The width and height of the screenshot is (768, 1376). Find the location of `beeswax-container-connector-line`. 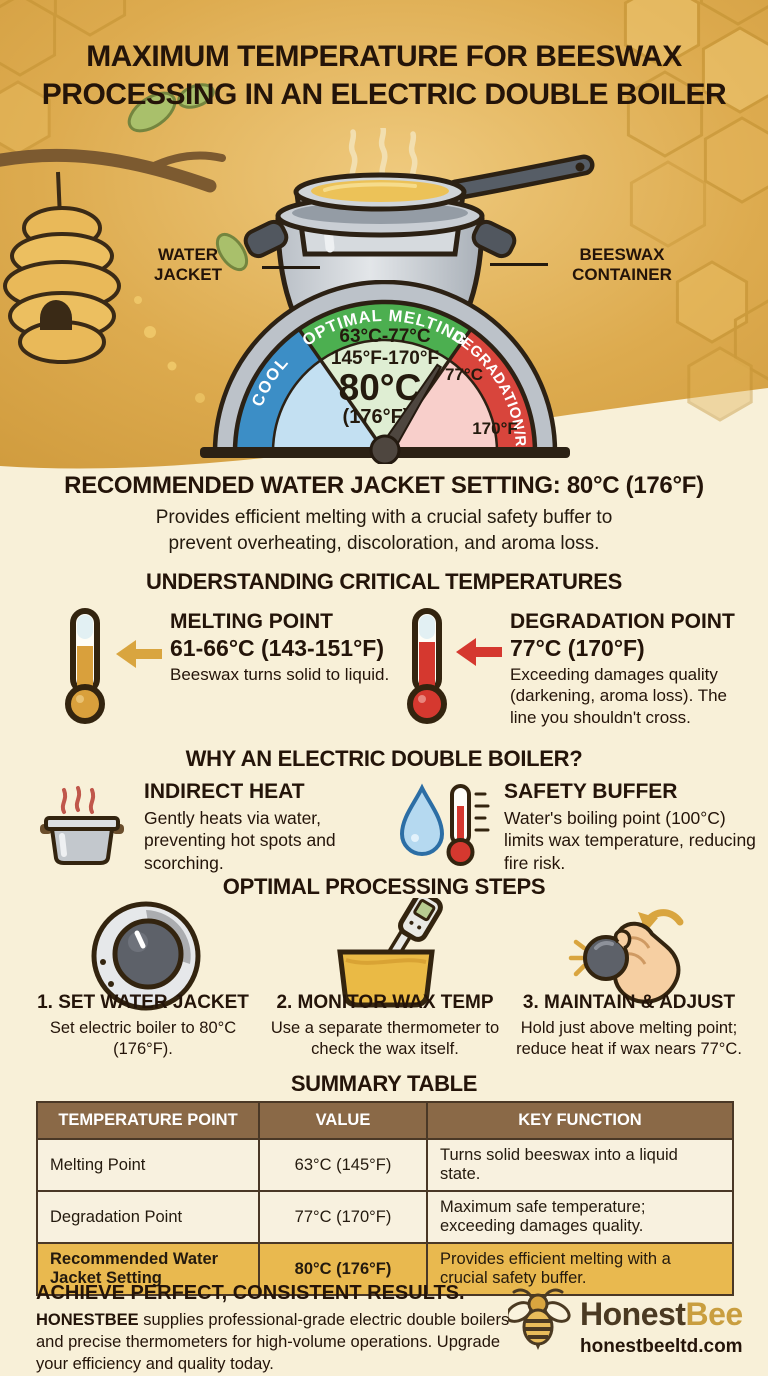

beeswax-container-connector-line is located at coordinates (519, 264).